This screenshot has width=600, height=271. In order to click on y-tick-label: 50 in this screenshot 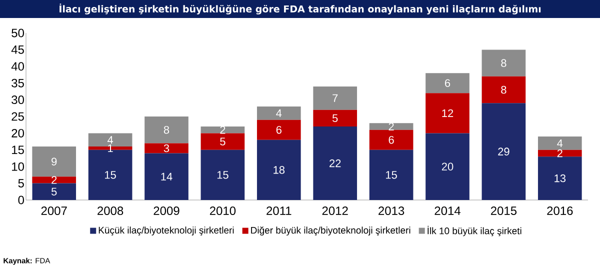, I will do `click(18, 33)`.